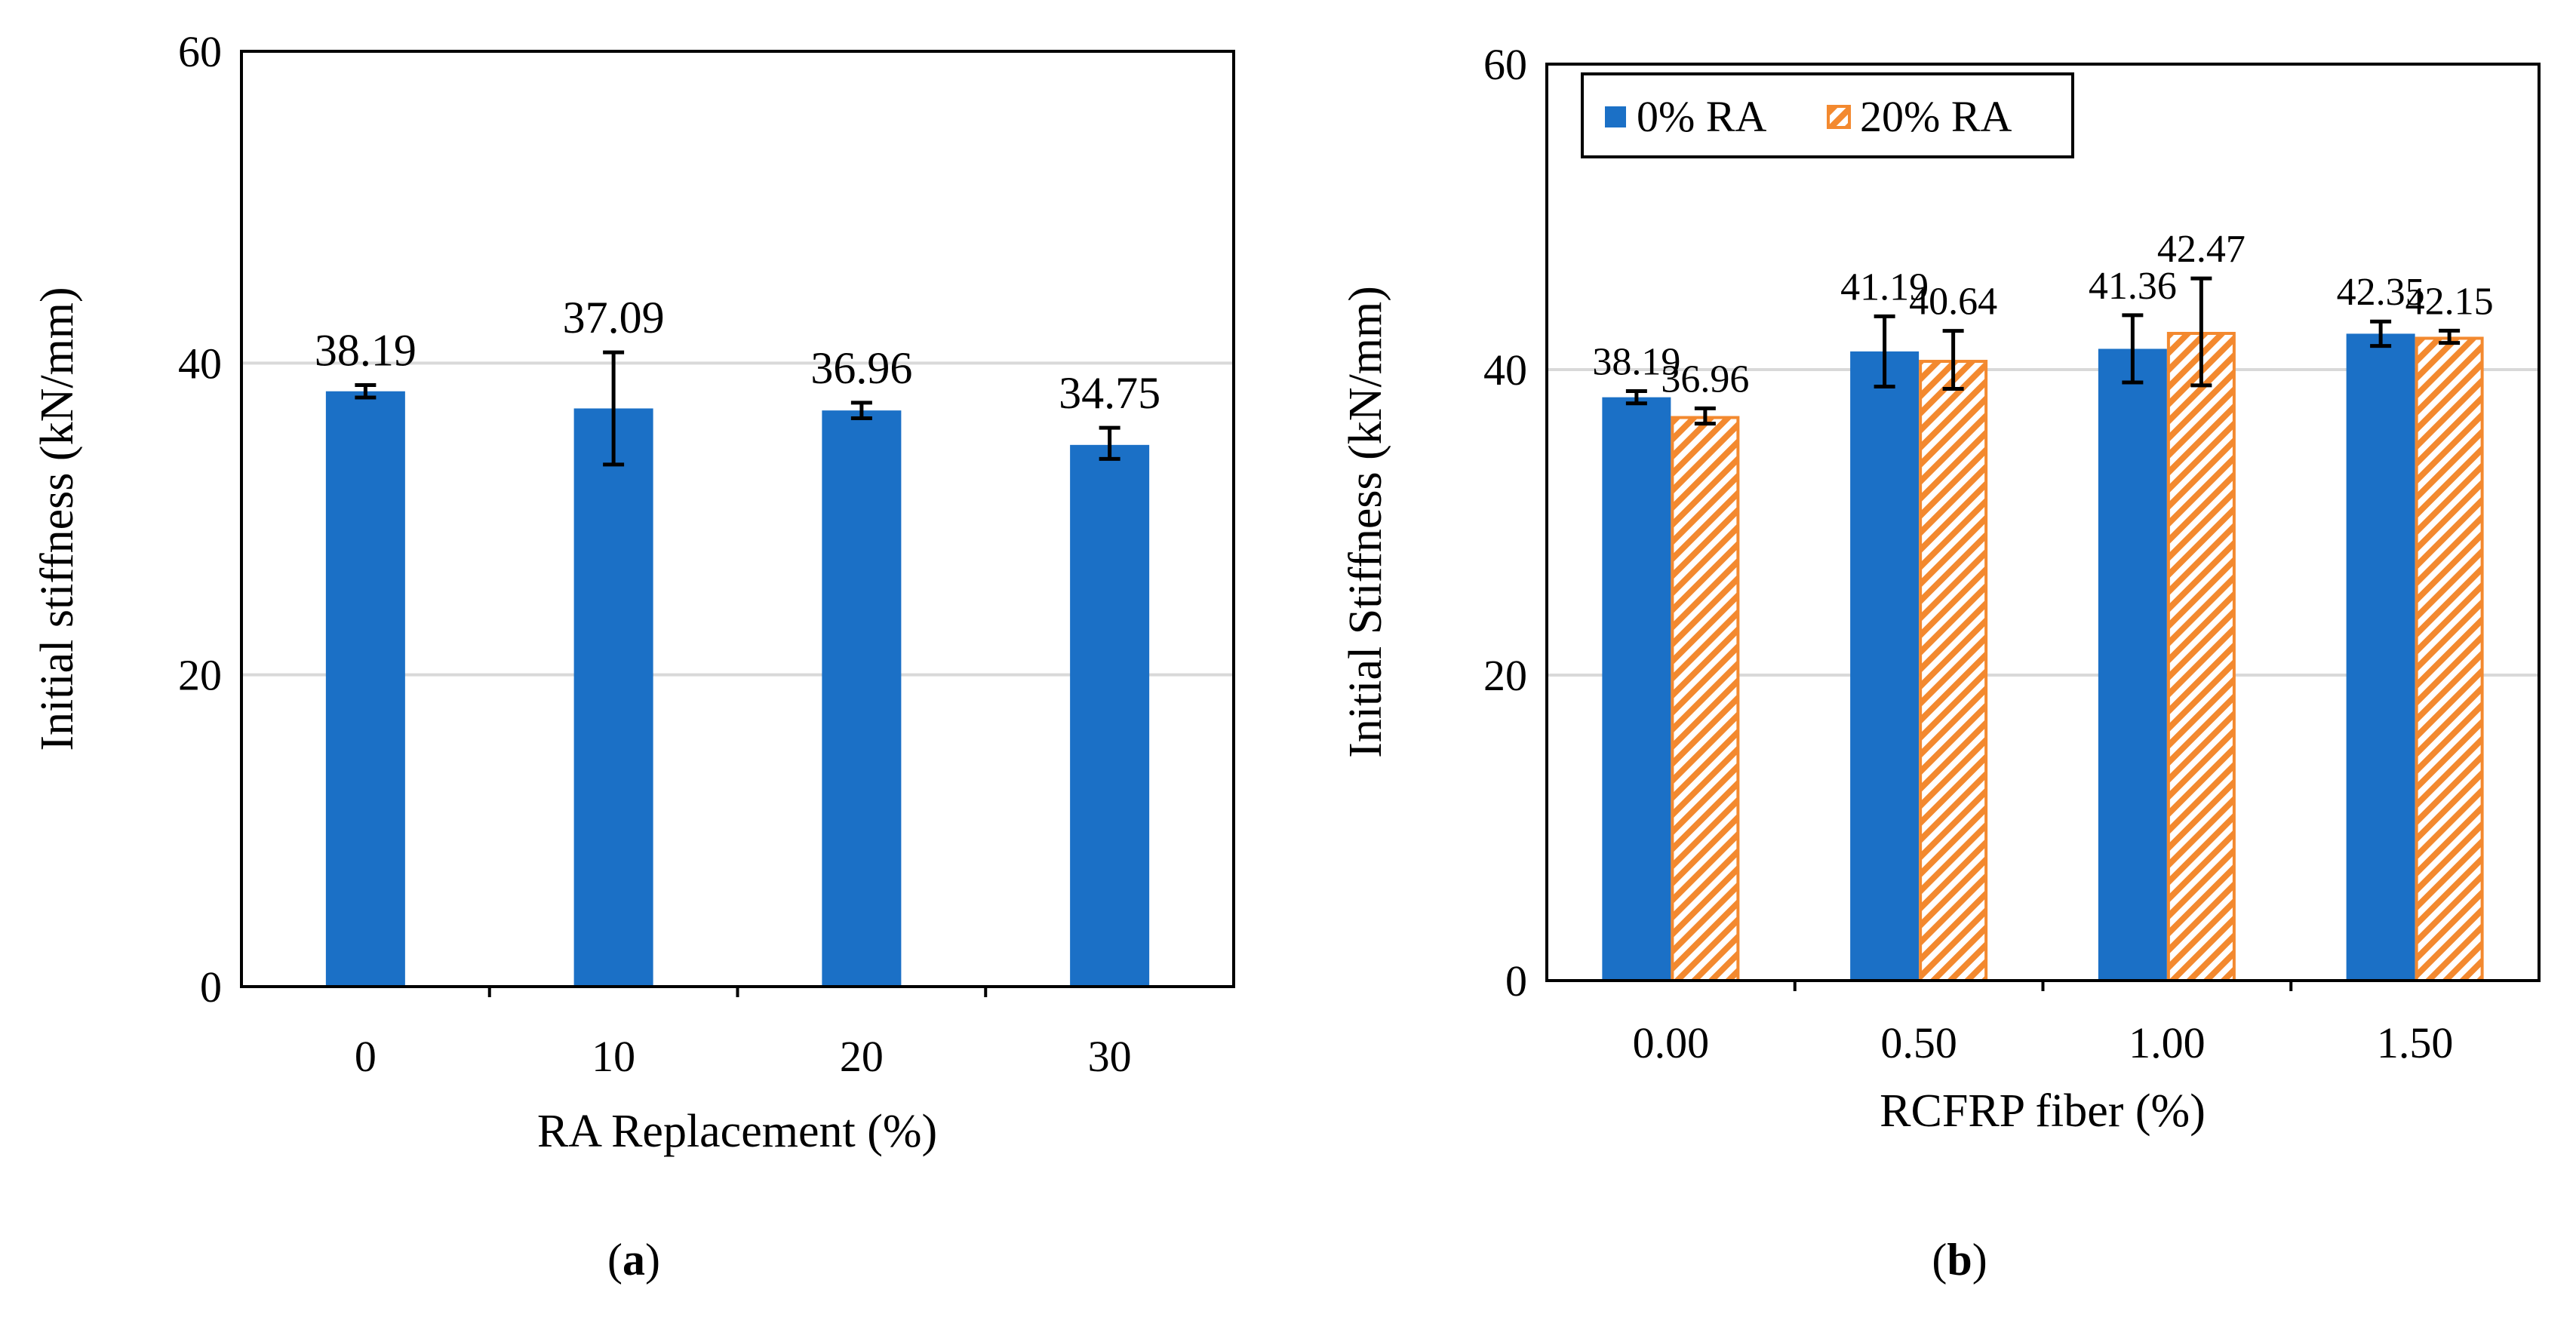 This screenshot has width=2576, height=1317. Describe the element at coordinates (2449, 301) in the screenshot. I see `data-label-42.15: 42.15` at that location.